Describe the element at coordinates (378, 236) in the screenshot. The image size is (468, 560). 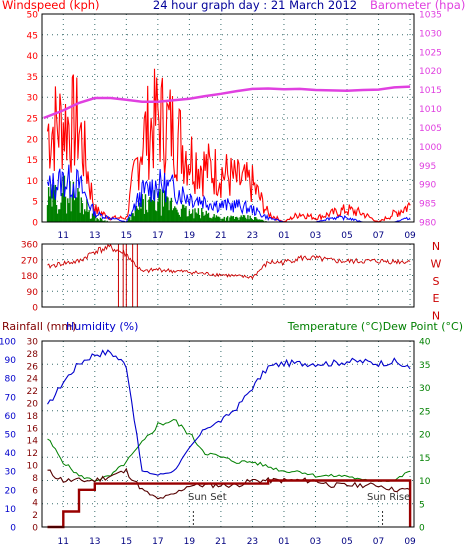
I see `wind-x-tick-label: 07` at that location.